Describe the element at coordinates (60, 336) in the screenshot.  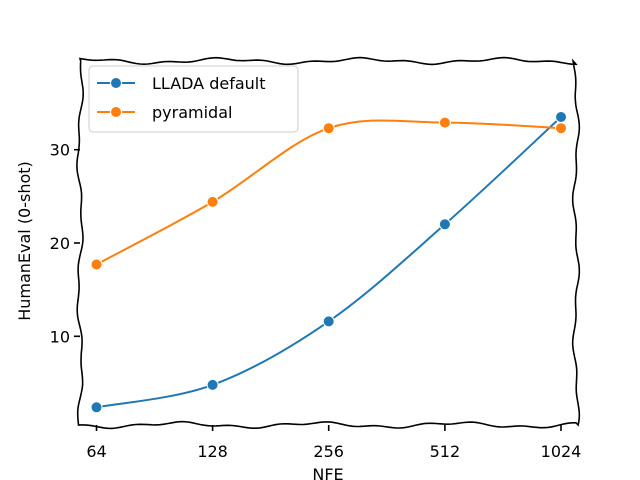
I see `y-tick-label-10: 10` at that location.